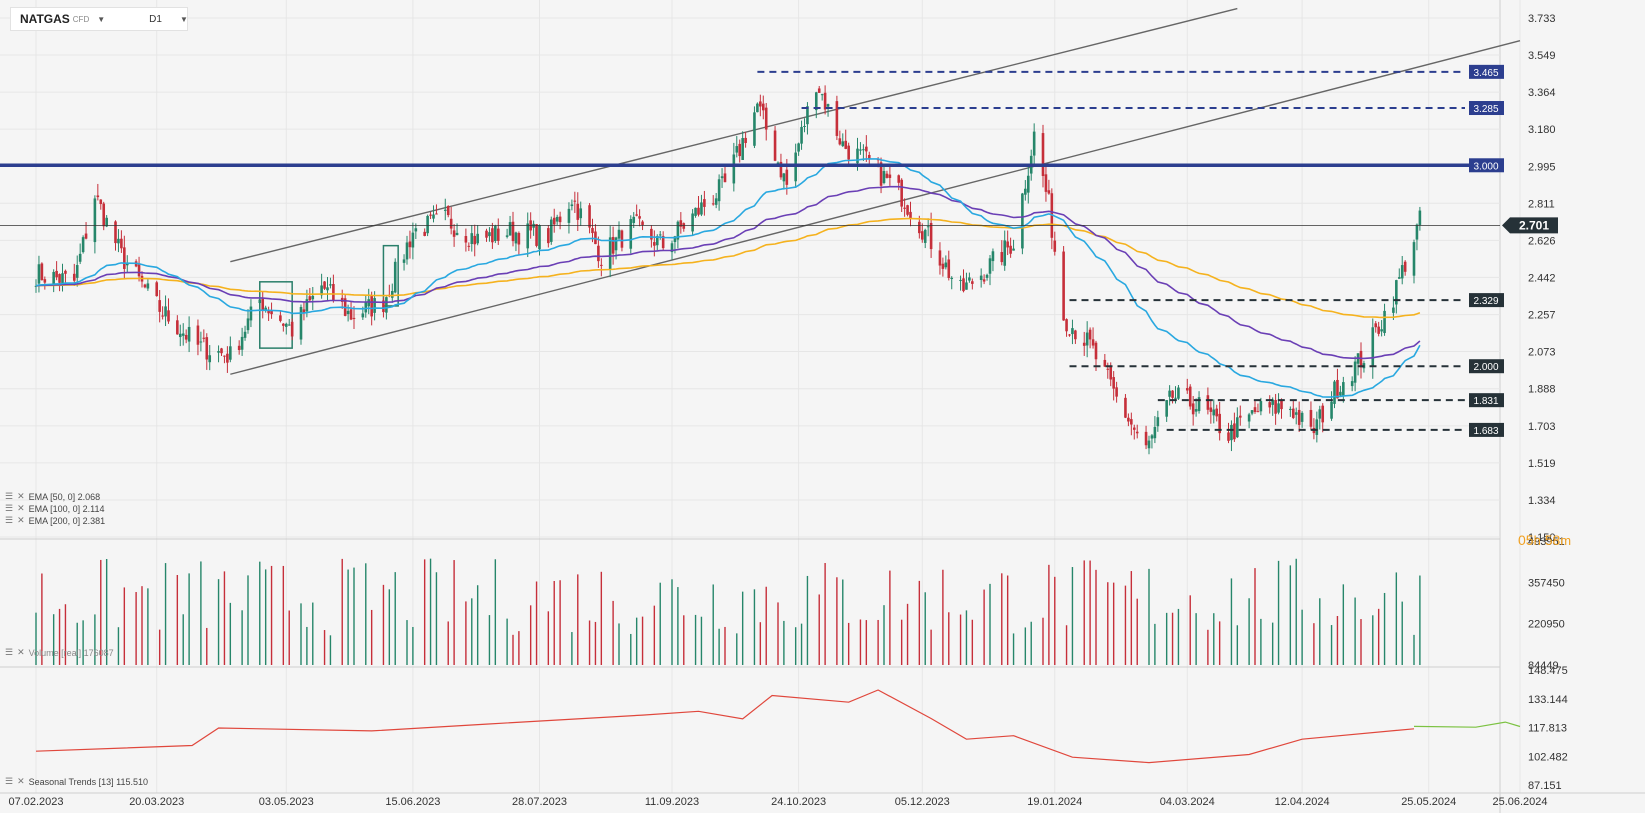 The height and width of the screenshot is (813, 1645). I want to click on consolidation-boxes, so click(329, 296).